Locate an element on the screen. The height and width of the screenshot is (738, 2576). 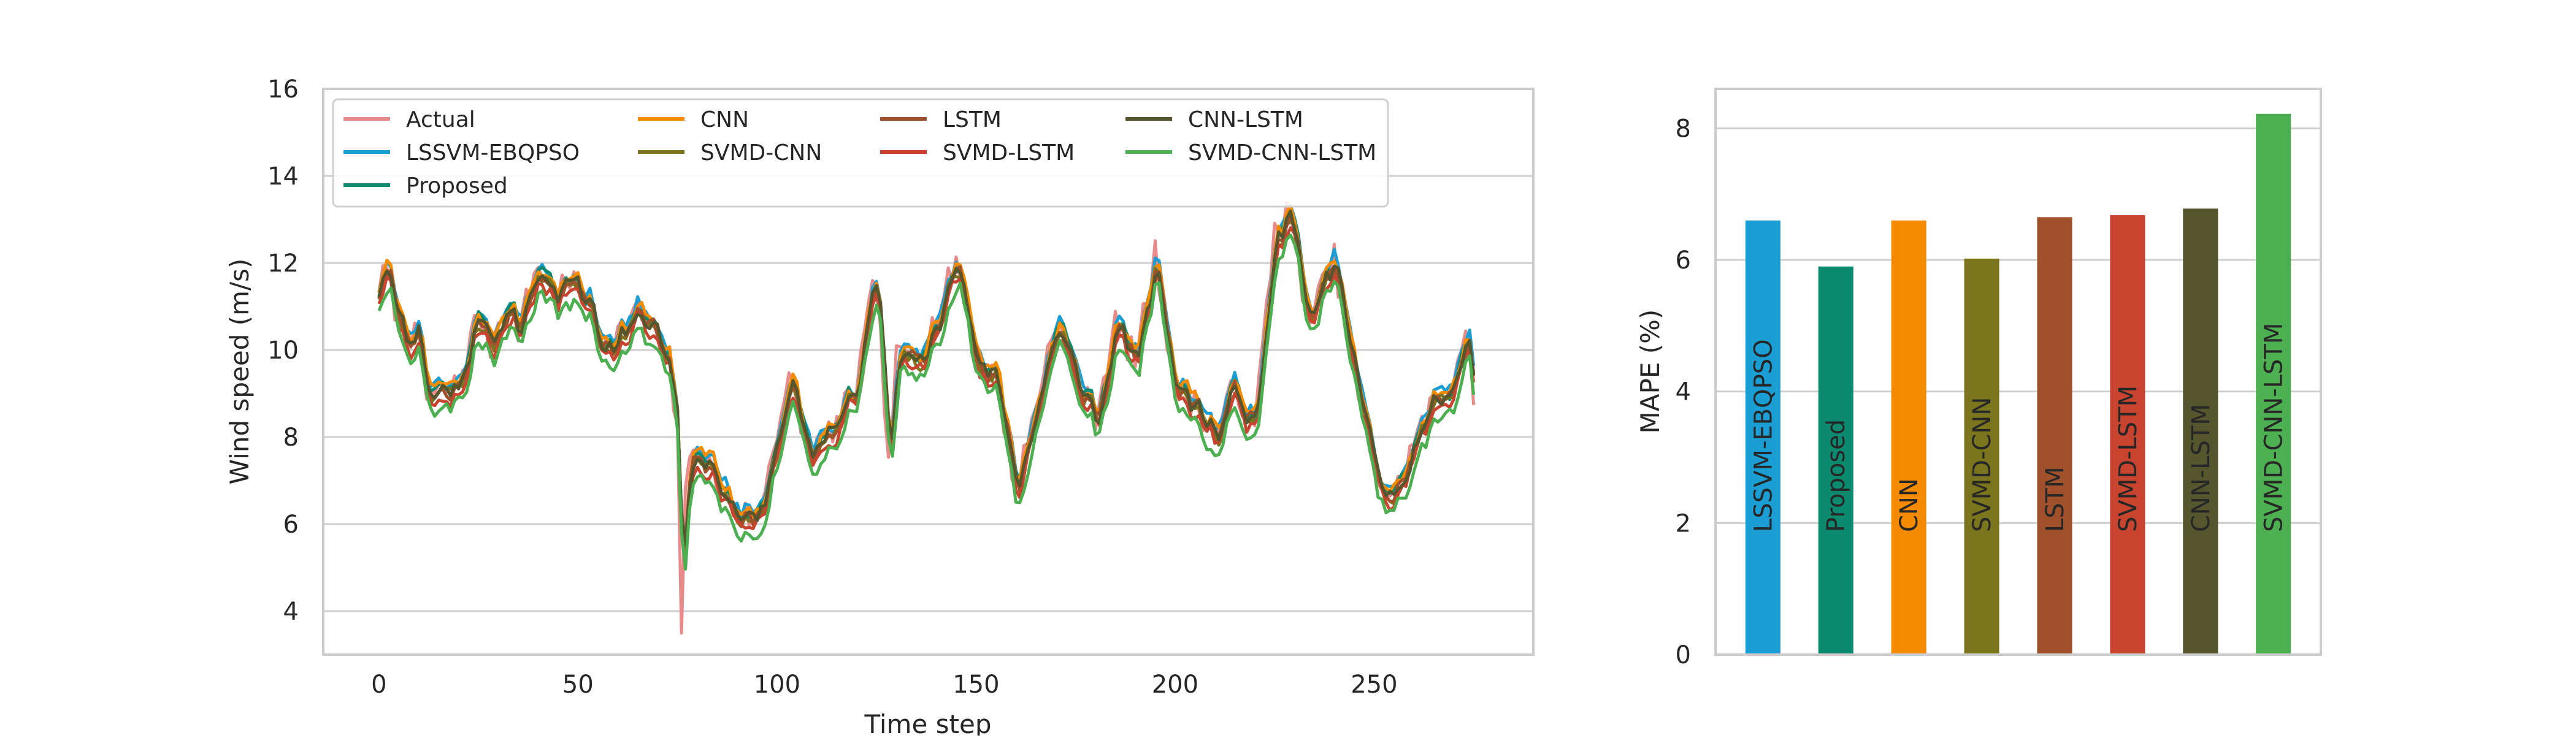
line-chart-y-label: Wind speed (m/s) is located at coordinates (239, 372).